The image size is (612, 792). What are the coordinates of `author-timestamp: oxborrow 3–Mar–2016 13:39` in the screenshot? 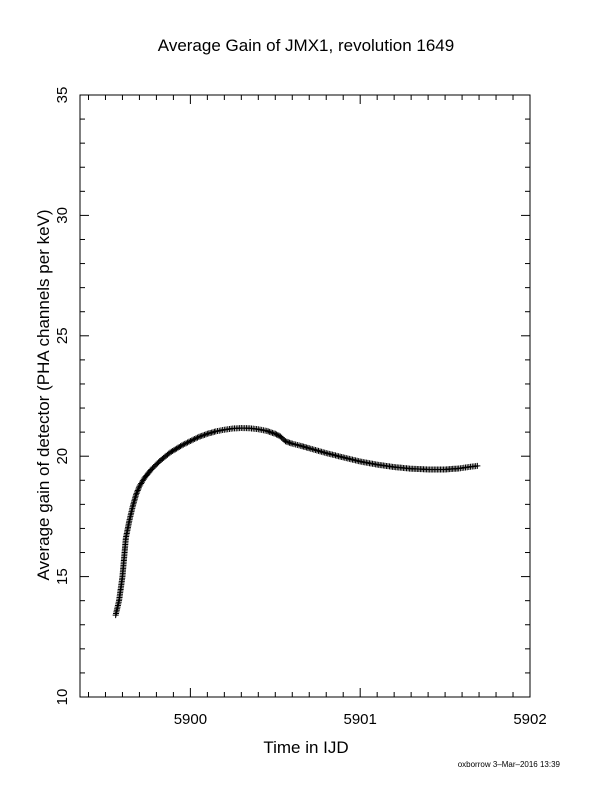 It's located at (508, 764).